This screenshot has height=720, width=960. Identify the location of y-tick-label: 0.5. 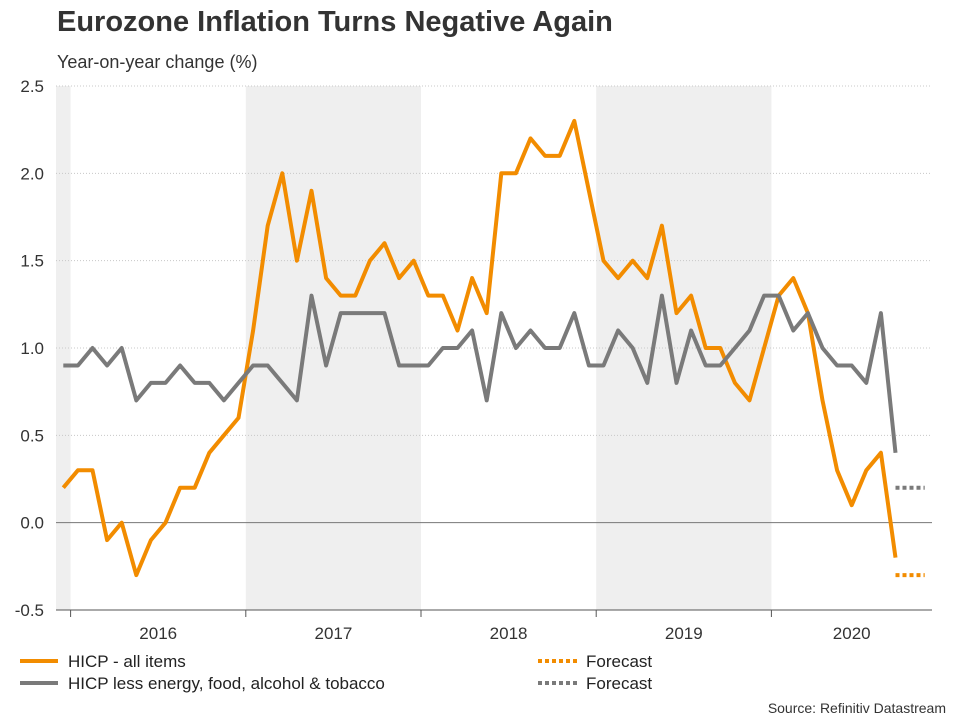
(32, 435).